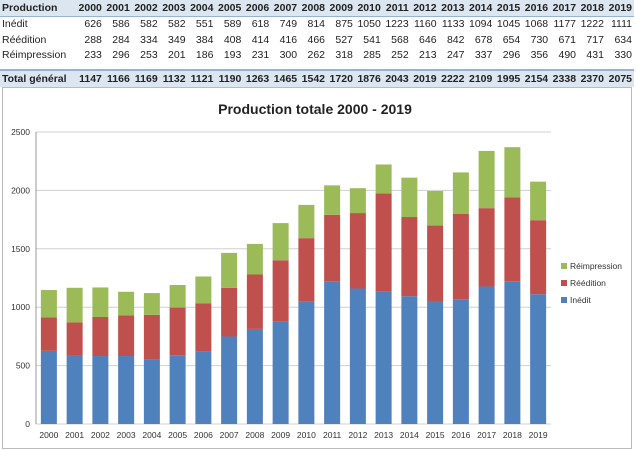 The image size is (636, 450). Describe the element at coordinates (567, 39) in the screenshot. I see `cell: 671` at that location.